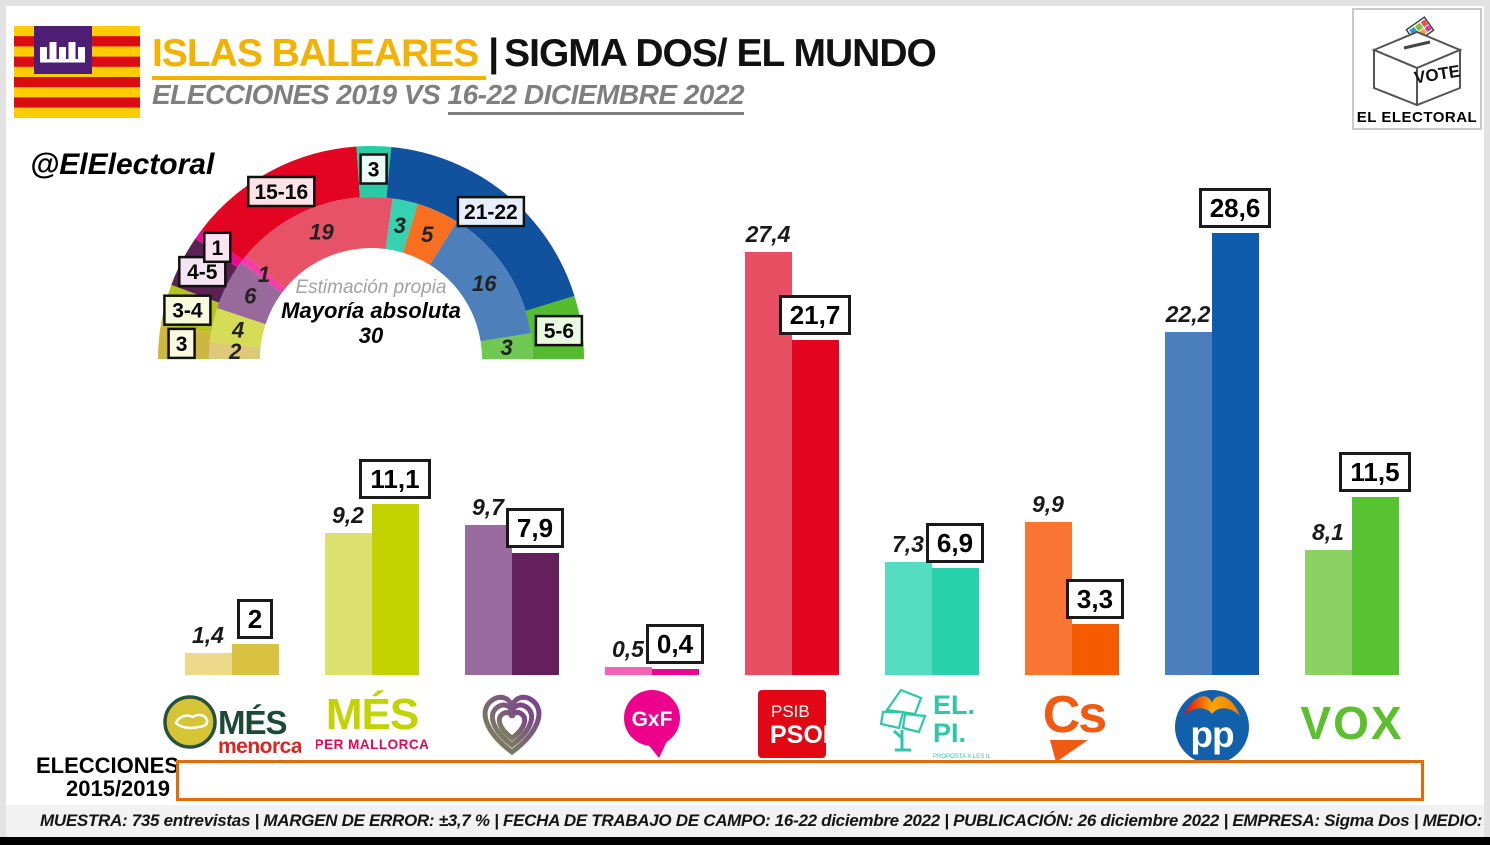  I want to click on svg-text: PSIB, so click(790, 711).